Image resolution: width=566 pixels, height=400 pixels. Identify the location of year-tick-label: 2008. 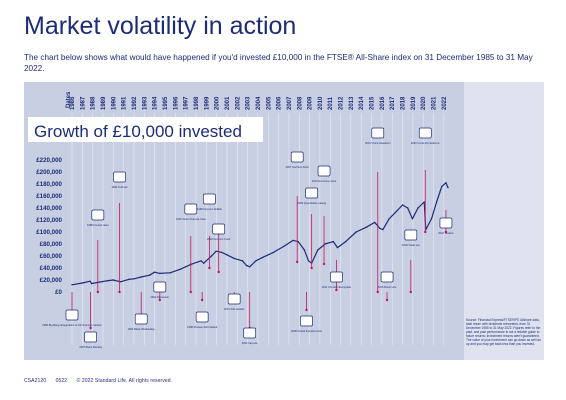
(300, 103).